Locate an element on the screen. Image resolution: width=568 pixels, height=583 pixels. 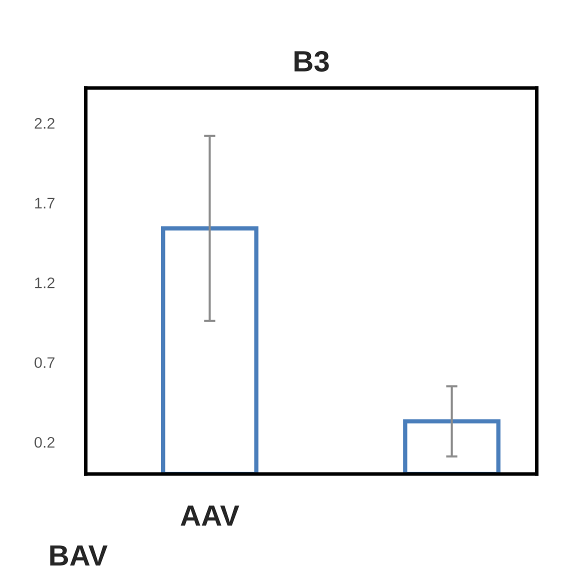
y-tick-label: 1.2 is located at coordinates (44, 282).